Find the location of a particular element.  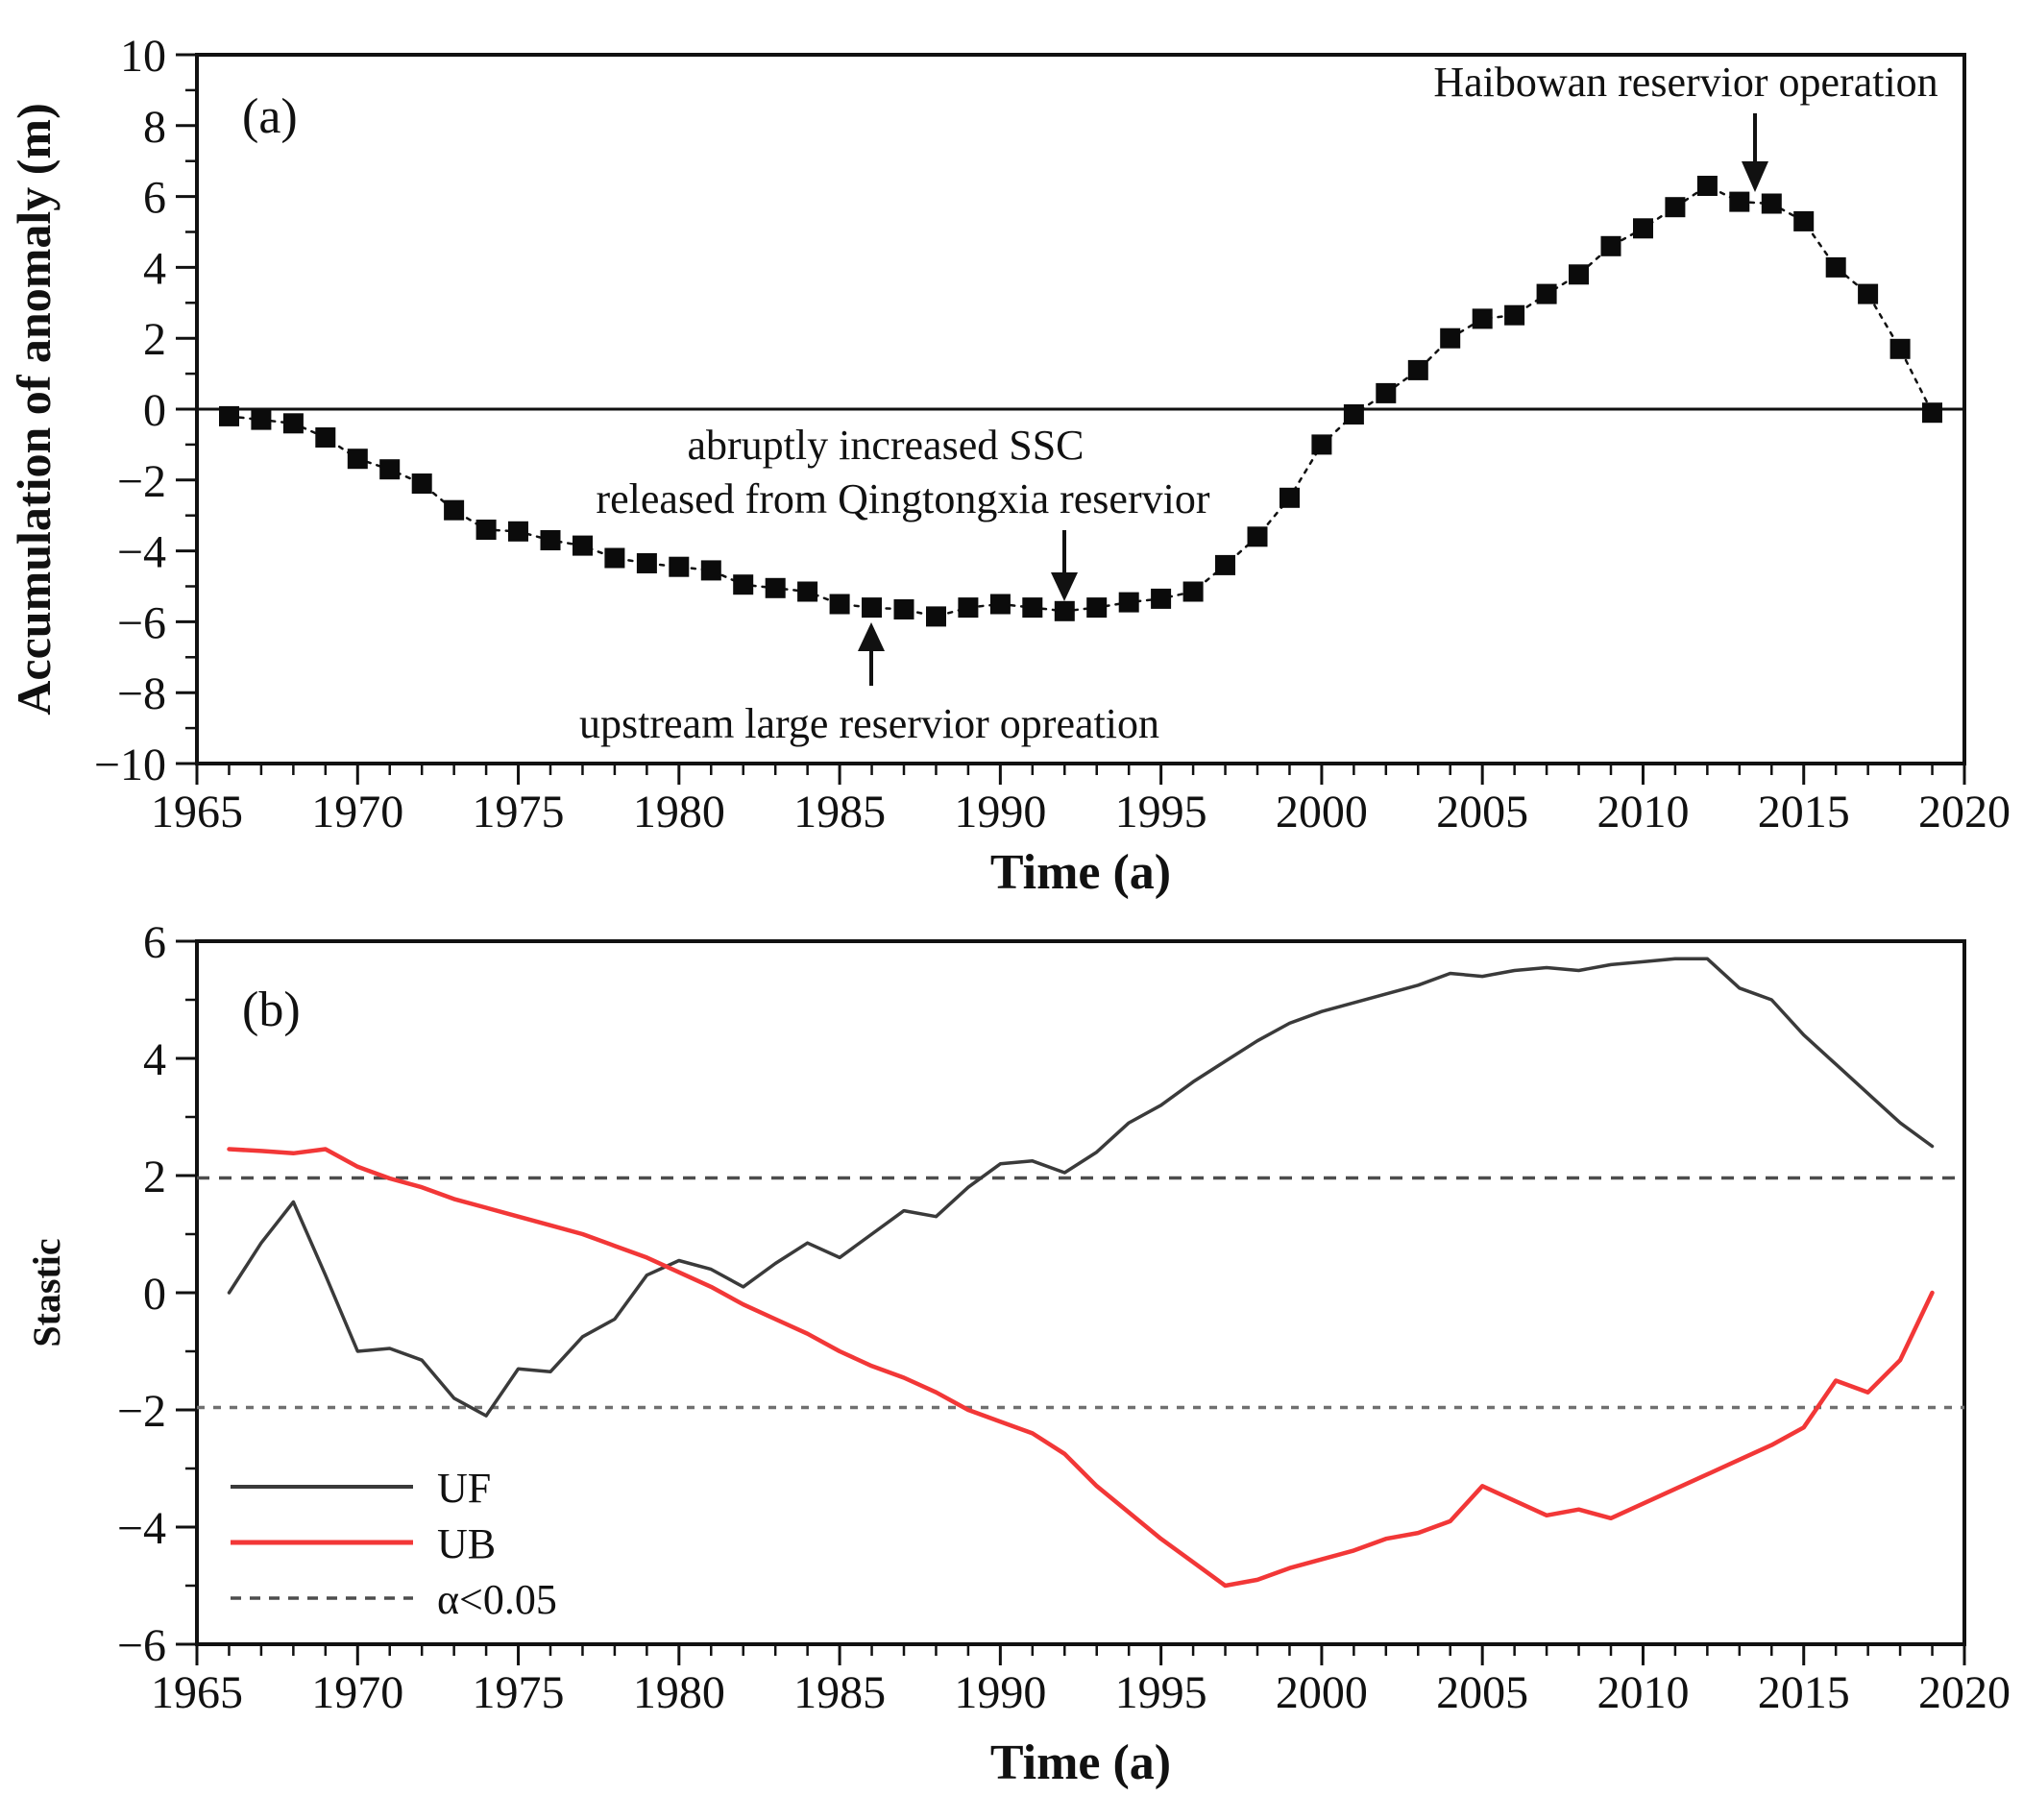

legend-alpha-label: α<0.05 is located at coordinates (497, 1599).